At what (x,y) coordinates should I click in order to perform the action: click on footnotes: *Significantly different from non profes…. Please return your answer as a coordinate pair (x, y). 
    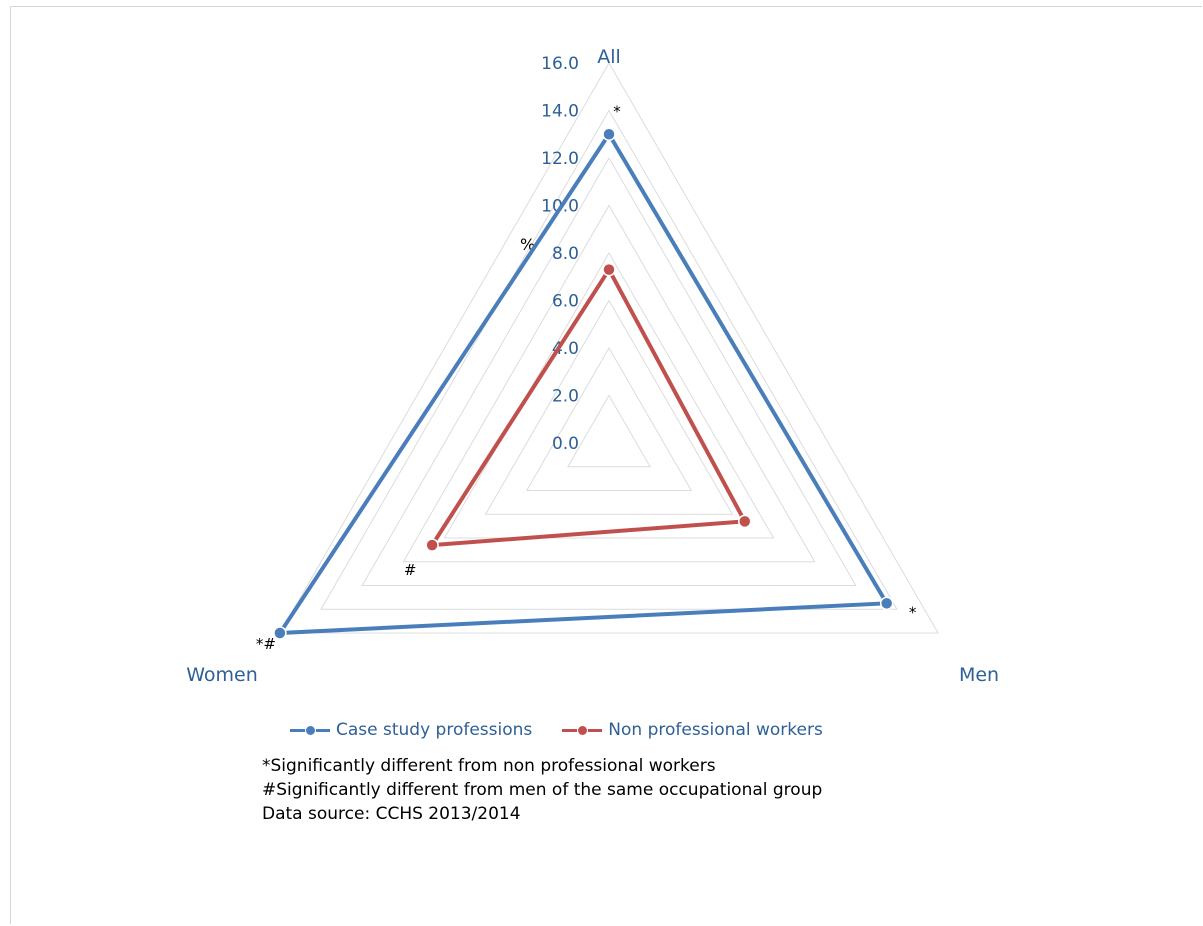
    Looking at the image, I should click on (542, 790).